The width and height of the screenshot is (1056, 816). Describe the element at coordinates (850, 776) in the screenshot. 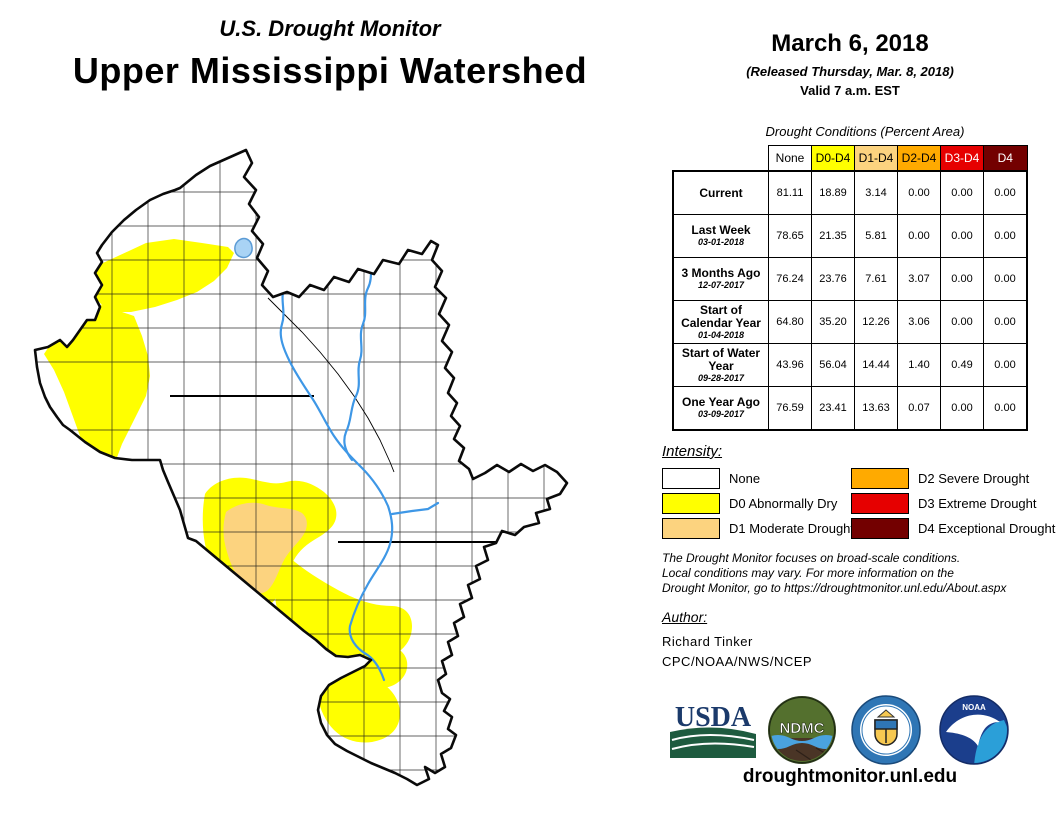

I see `website-url: droughtmonitor.unl.edu` at that location.